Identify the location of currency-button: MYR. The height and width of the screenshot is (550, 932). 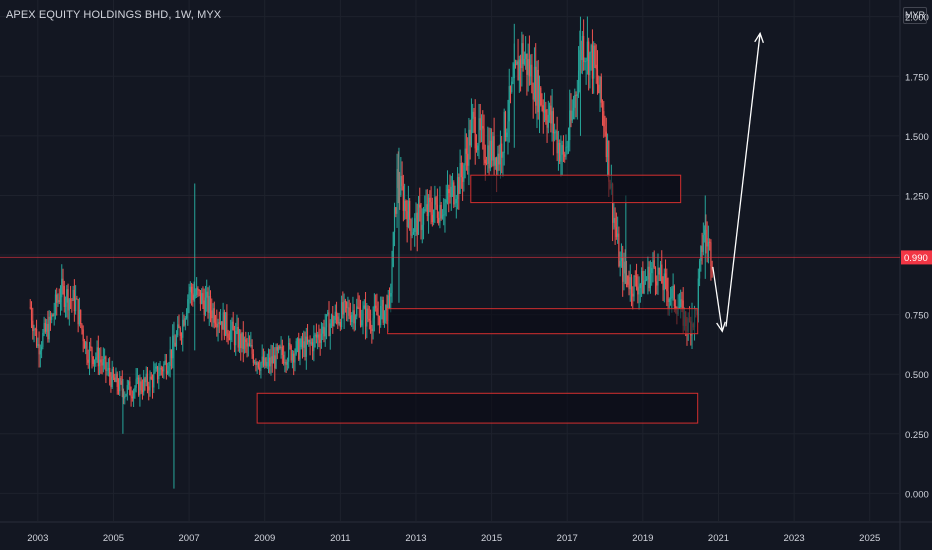
(915, 15).